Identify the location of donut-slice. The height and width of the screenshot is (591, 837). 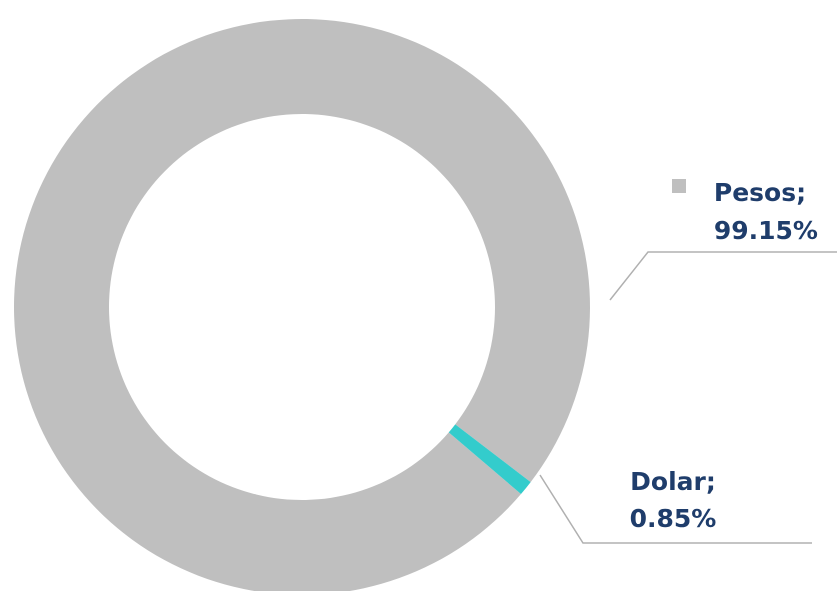
(489, 459).